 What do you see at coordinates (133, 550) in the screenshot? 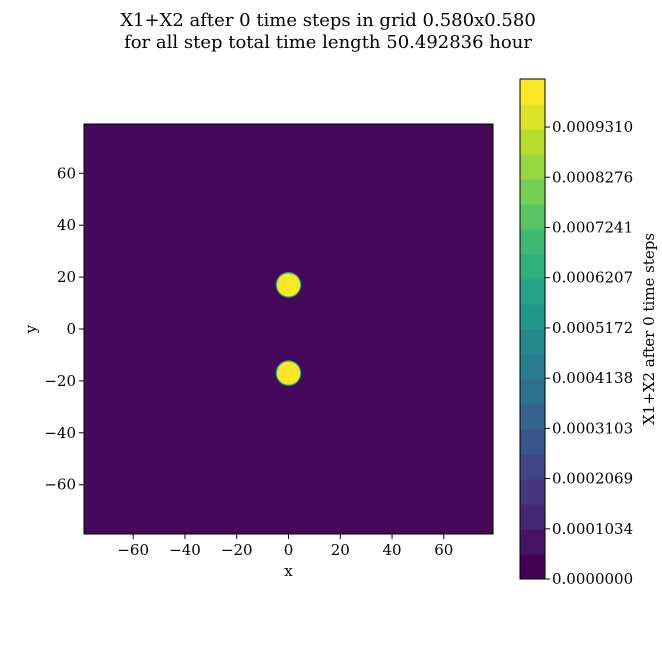
I see `x-tick-label: −60` at bounding box center [133, 550].